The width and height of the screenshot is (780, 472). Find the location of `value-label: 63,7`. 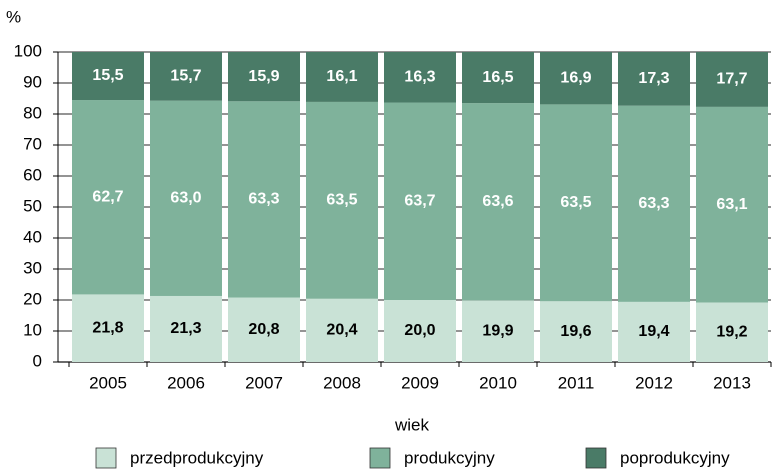

value-label: 63,7 is located at coordinates (419, 200).